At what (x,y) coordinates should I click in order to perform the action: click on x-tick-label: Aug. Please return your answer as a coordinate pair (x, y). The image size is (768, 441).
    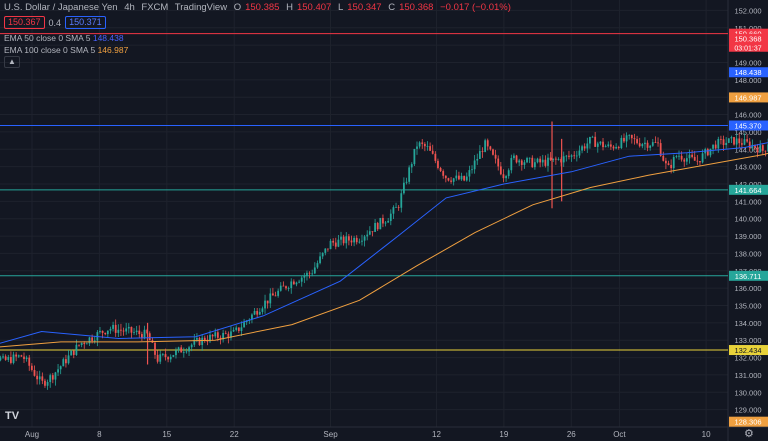
    Looking at the image, I should click on (32, 434).